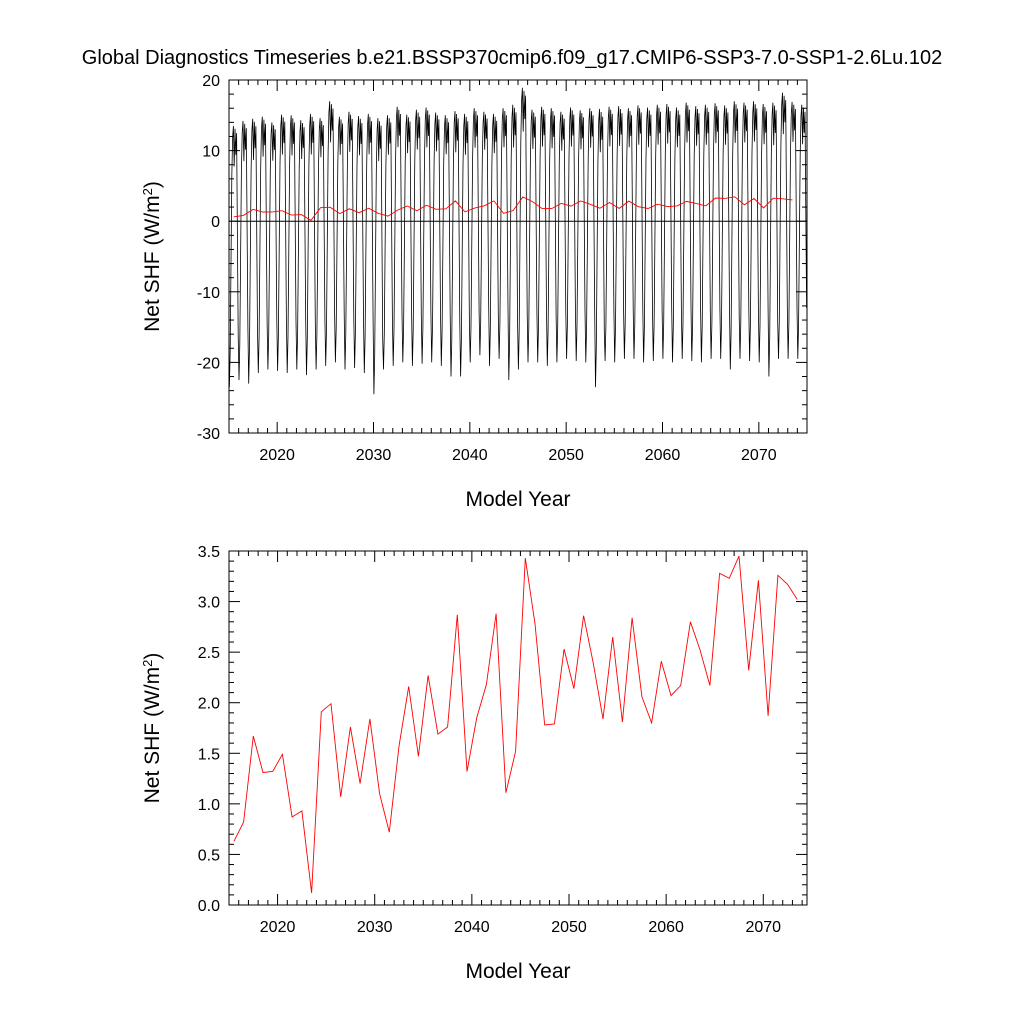  Describe the element at coordinates (209, 754) in the screenshot. I see `y-tick-label: 1.5` at that location.